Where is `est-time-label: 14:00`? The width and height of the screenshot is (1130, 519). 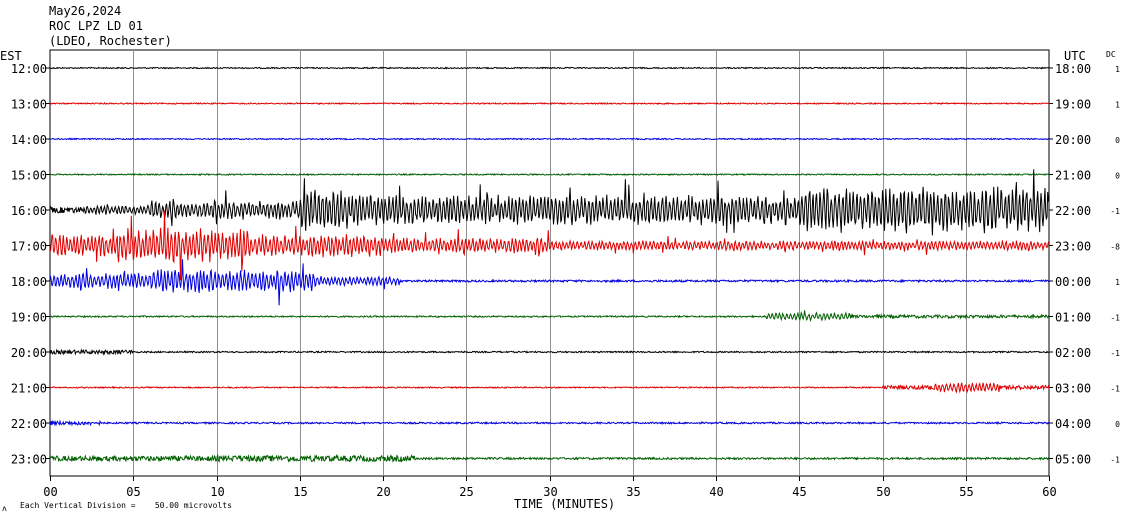 est-time-label: 14:00 is located at coordinates (29, 140).